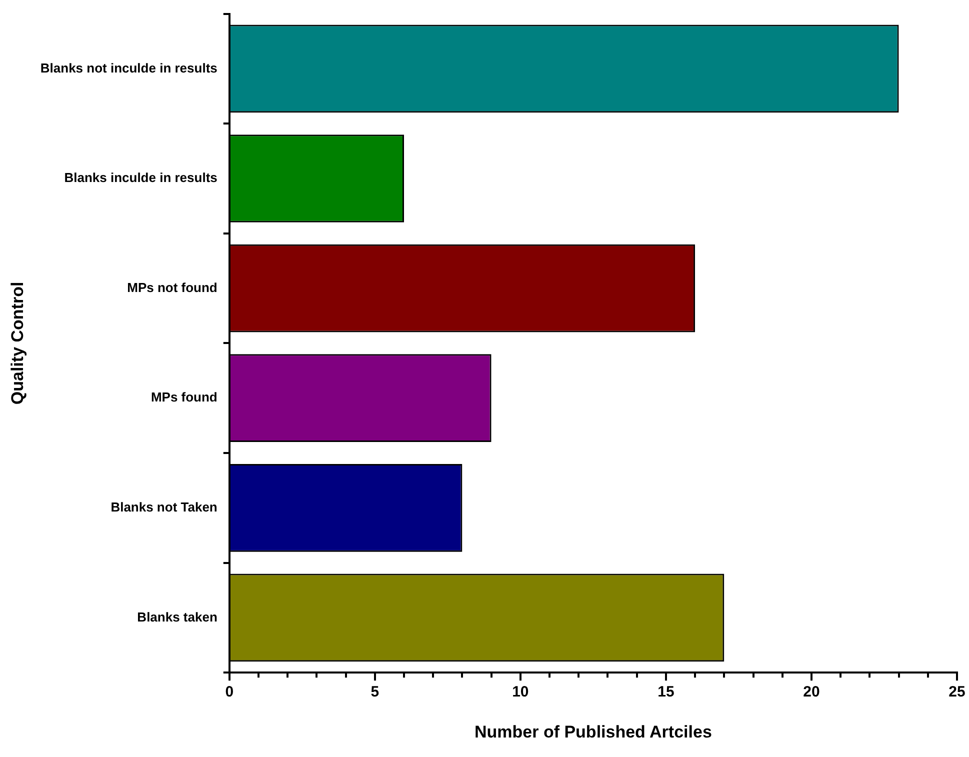  What do you see at coordinates (957, 692) in the screenshot?
I see `x-tick-label: 25` at bounding box center [957, 692].